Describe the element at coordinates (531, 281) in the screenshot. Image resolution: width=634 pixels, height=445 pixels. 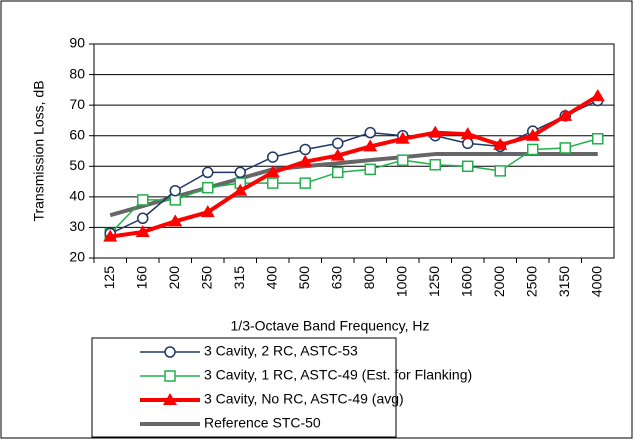
I see `x-tick-label: 2500` at that location.